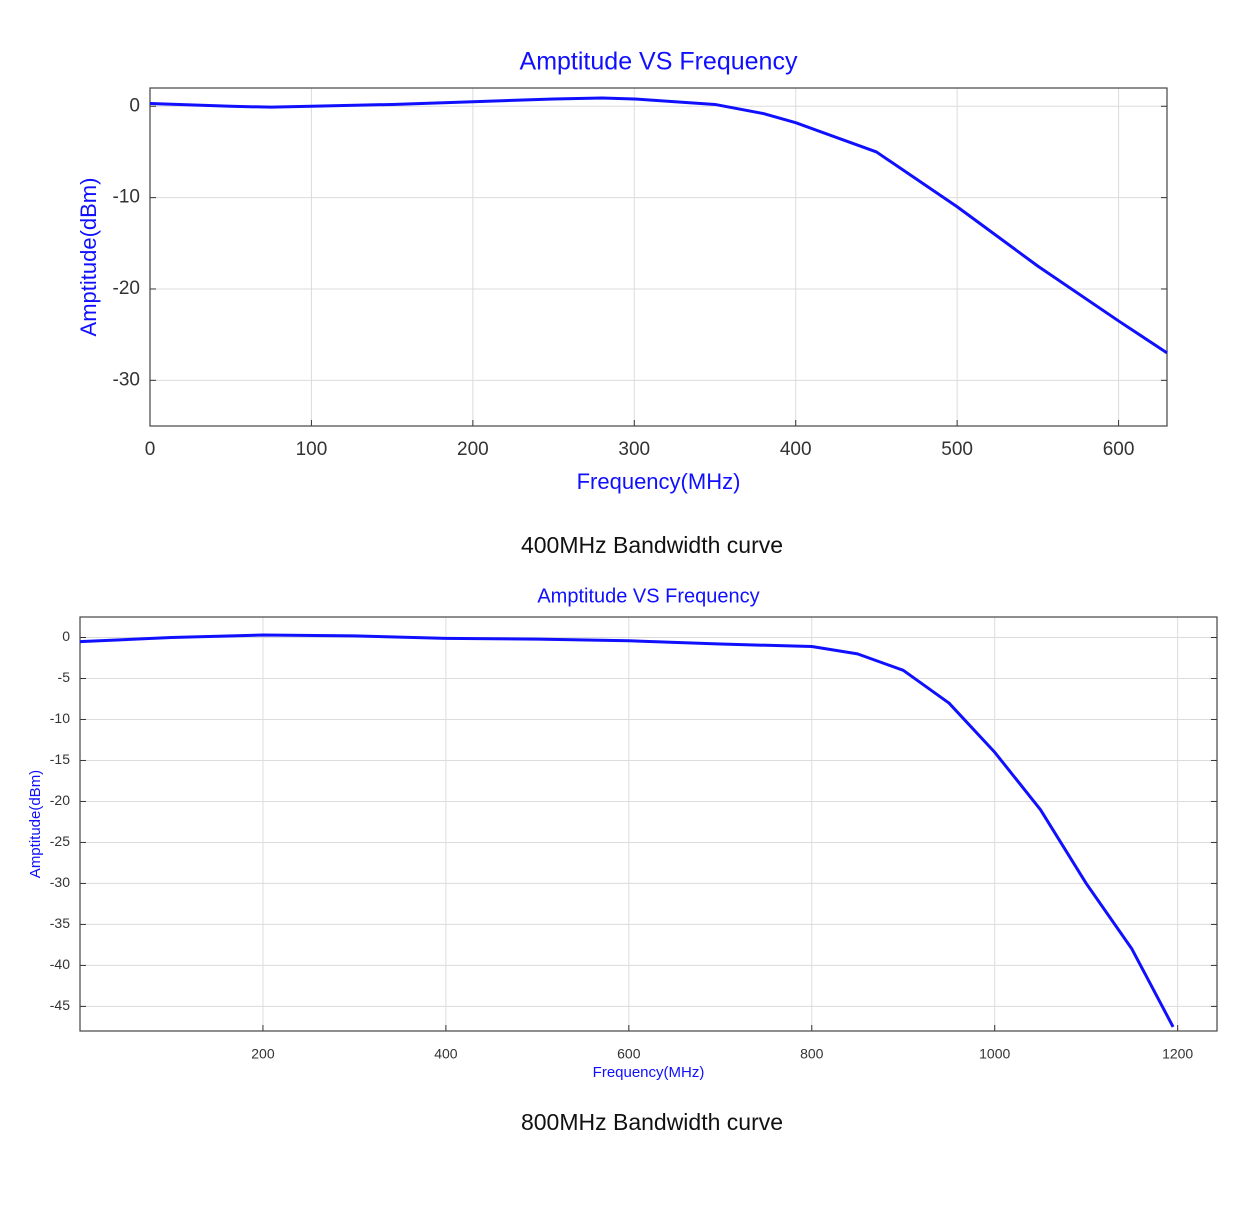  Describe the element at coordinates (60, 841) in the screenshot. I see `y-tick-label: -25` at that location.